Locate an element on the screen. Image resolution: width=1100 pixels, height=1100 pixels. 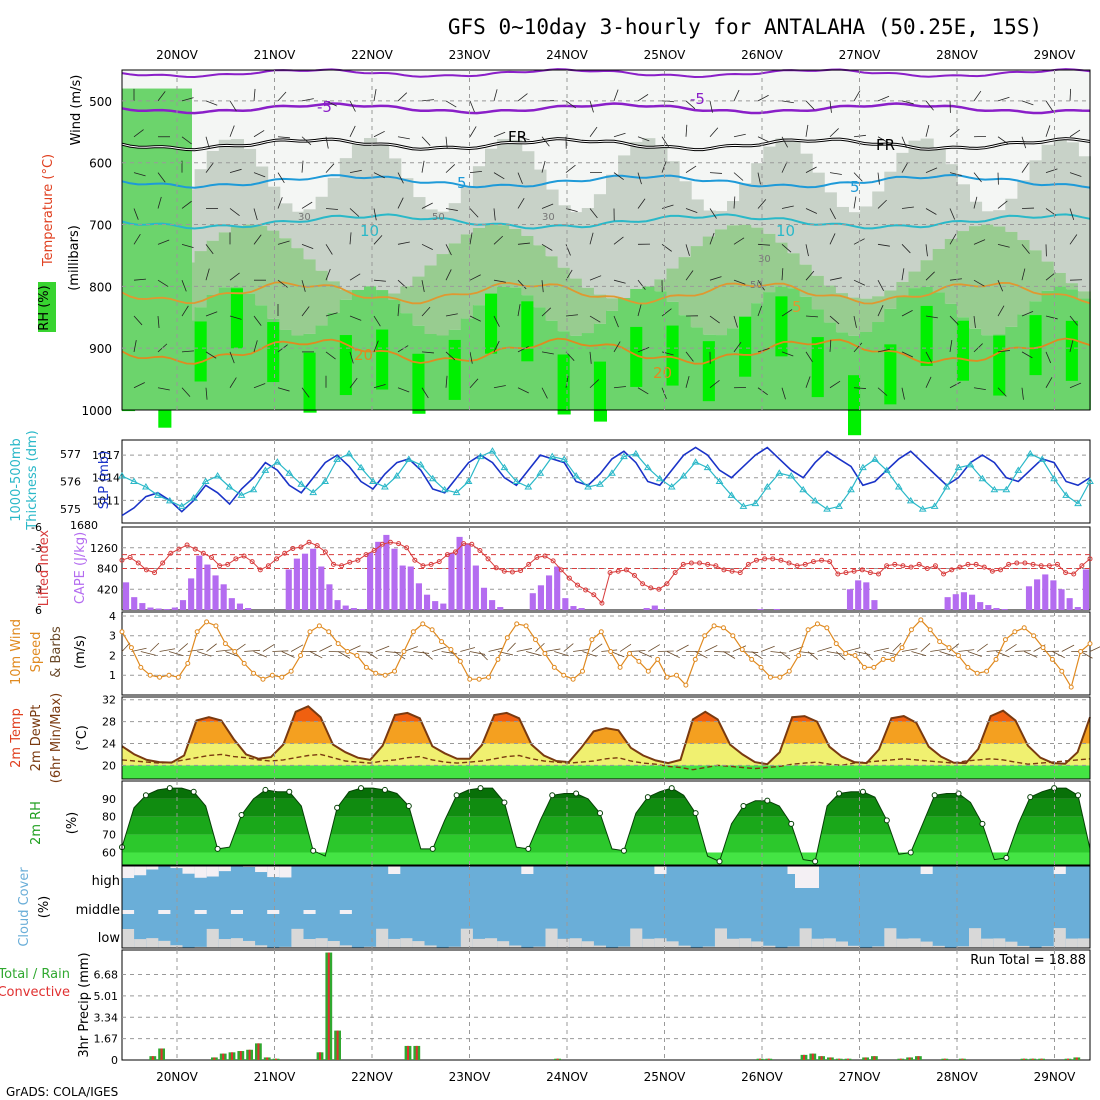
date-tick-bottom: 20NOV is located at coordinates (177, 1077).